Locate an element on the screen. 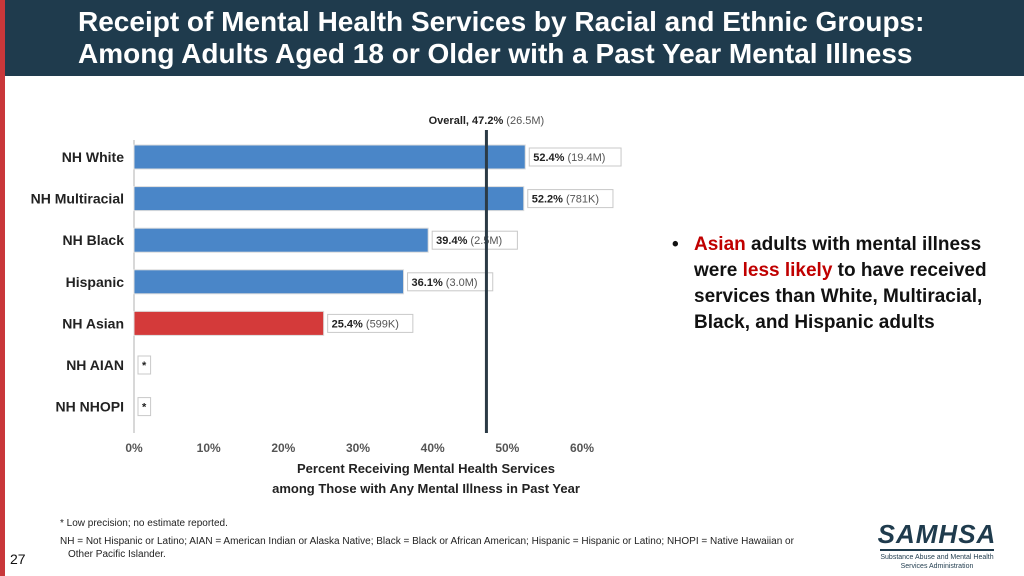  data-label-percent: 52.4% is located at coordinates (548, 158).